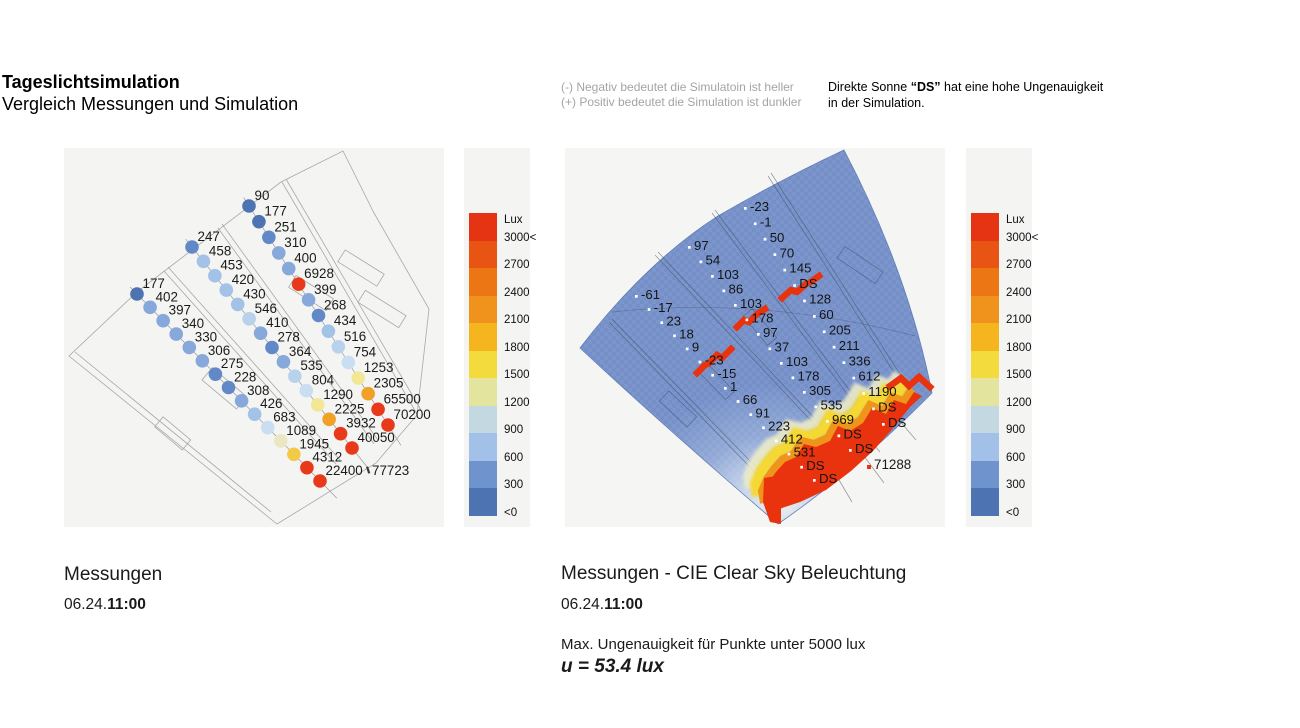 The height and width of the screenshot is (728, 1300). What do you see at coordinates (323, 380) in the screenshot?
I see `measurement-value: 804` at bounding box center [323, 380].